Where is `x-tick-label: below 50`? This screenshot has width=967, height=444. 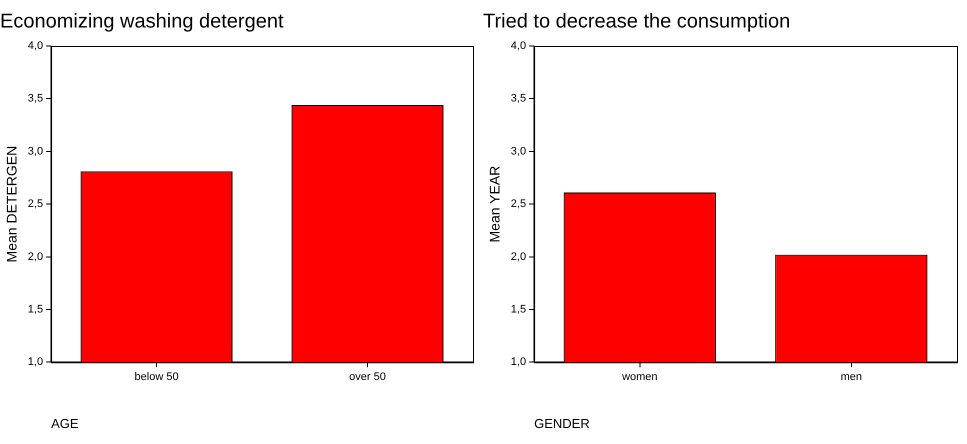 x-tick-label: below 50 is located at coordinates (156, 376).